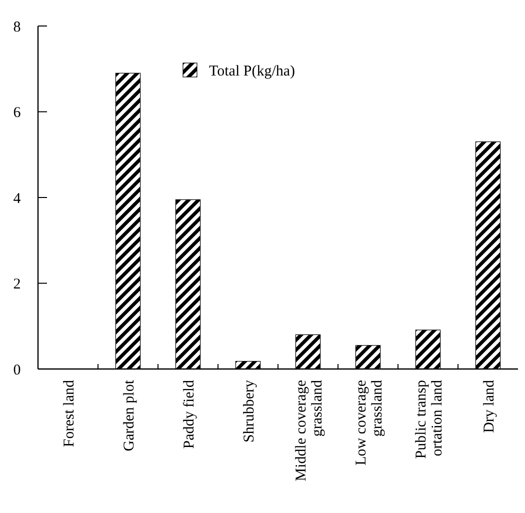  I want to click on x-tick-label: Shrubbery, so click(249, 411).